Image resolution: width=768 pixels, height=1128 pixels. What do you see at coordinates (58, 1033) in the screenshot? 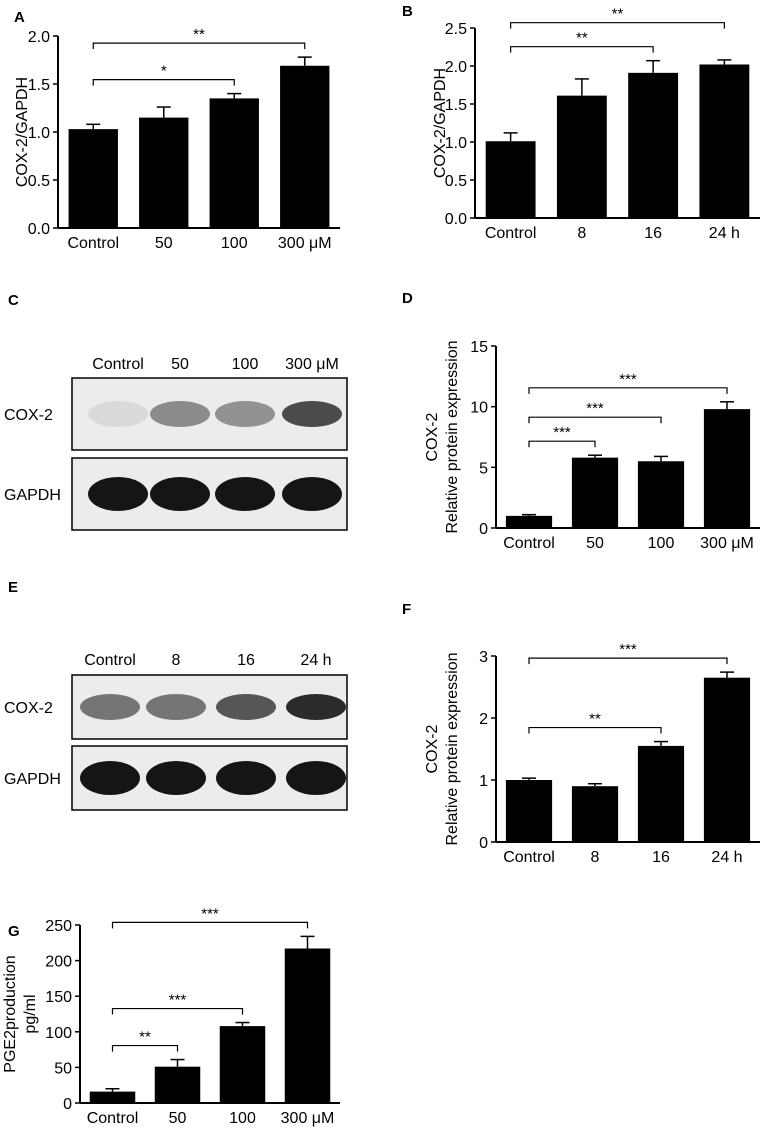
I see `y-tick-label: 100` at bounding box center [58, 1033].